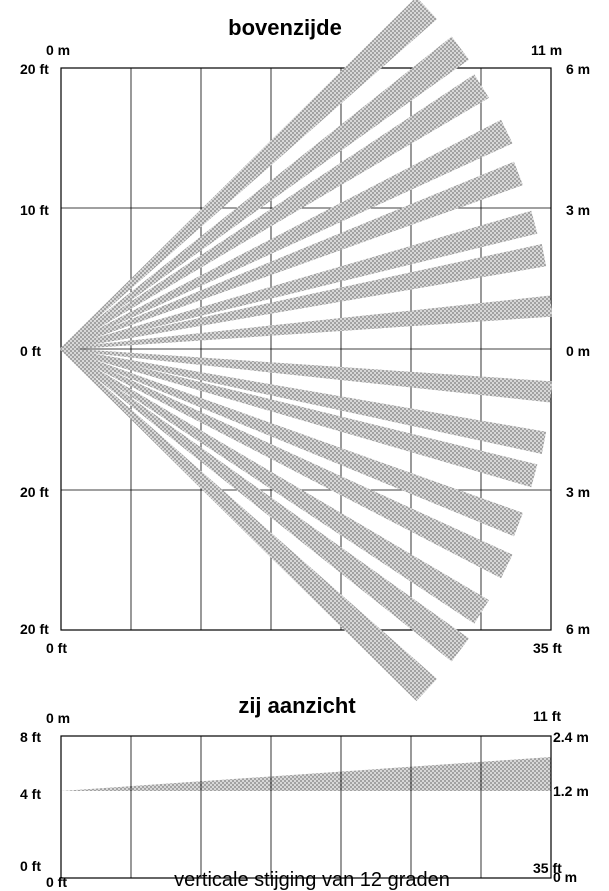  What do you see at coordinates (30, 866) in the screenshot?
I see `side-left-label-3: 0 ft` at bounding box center [30, 866].